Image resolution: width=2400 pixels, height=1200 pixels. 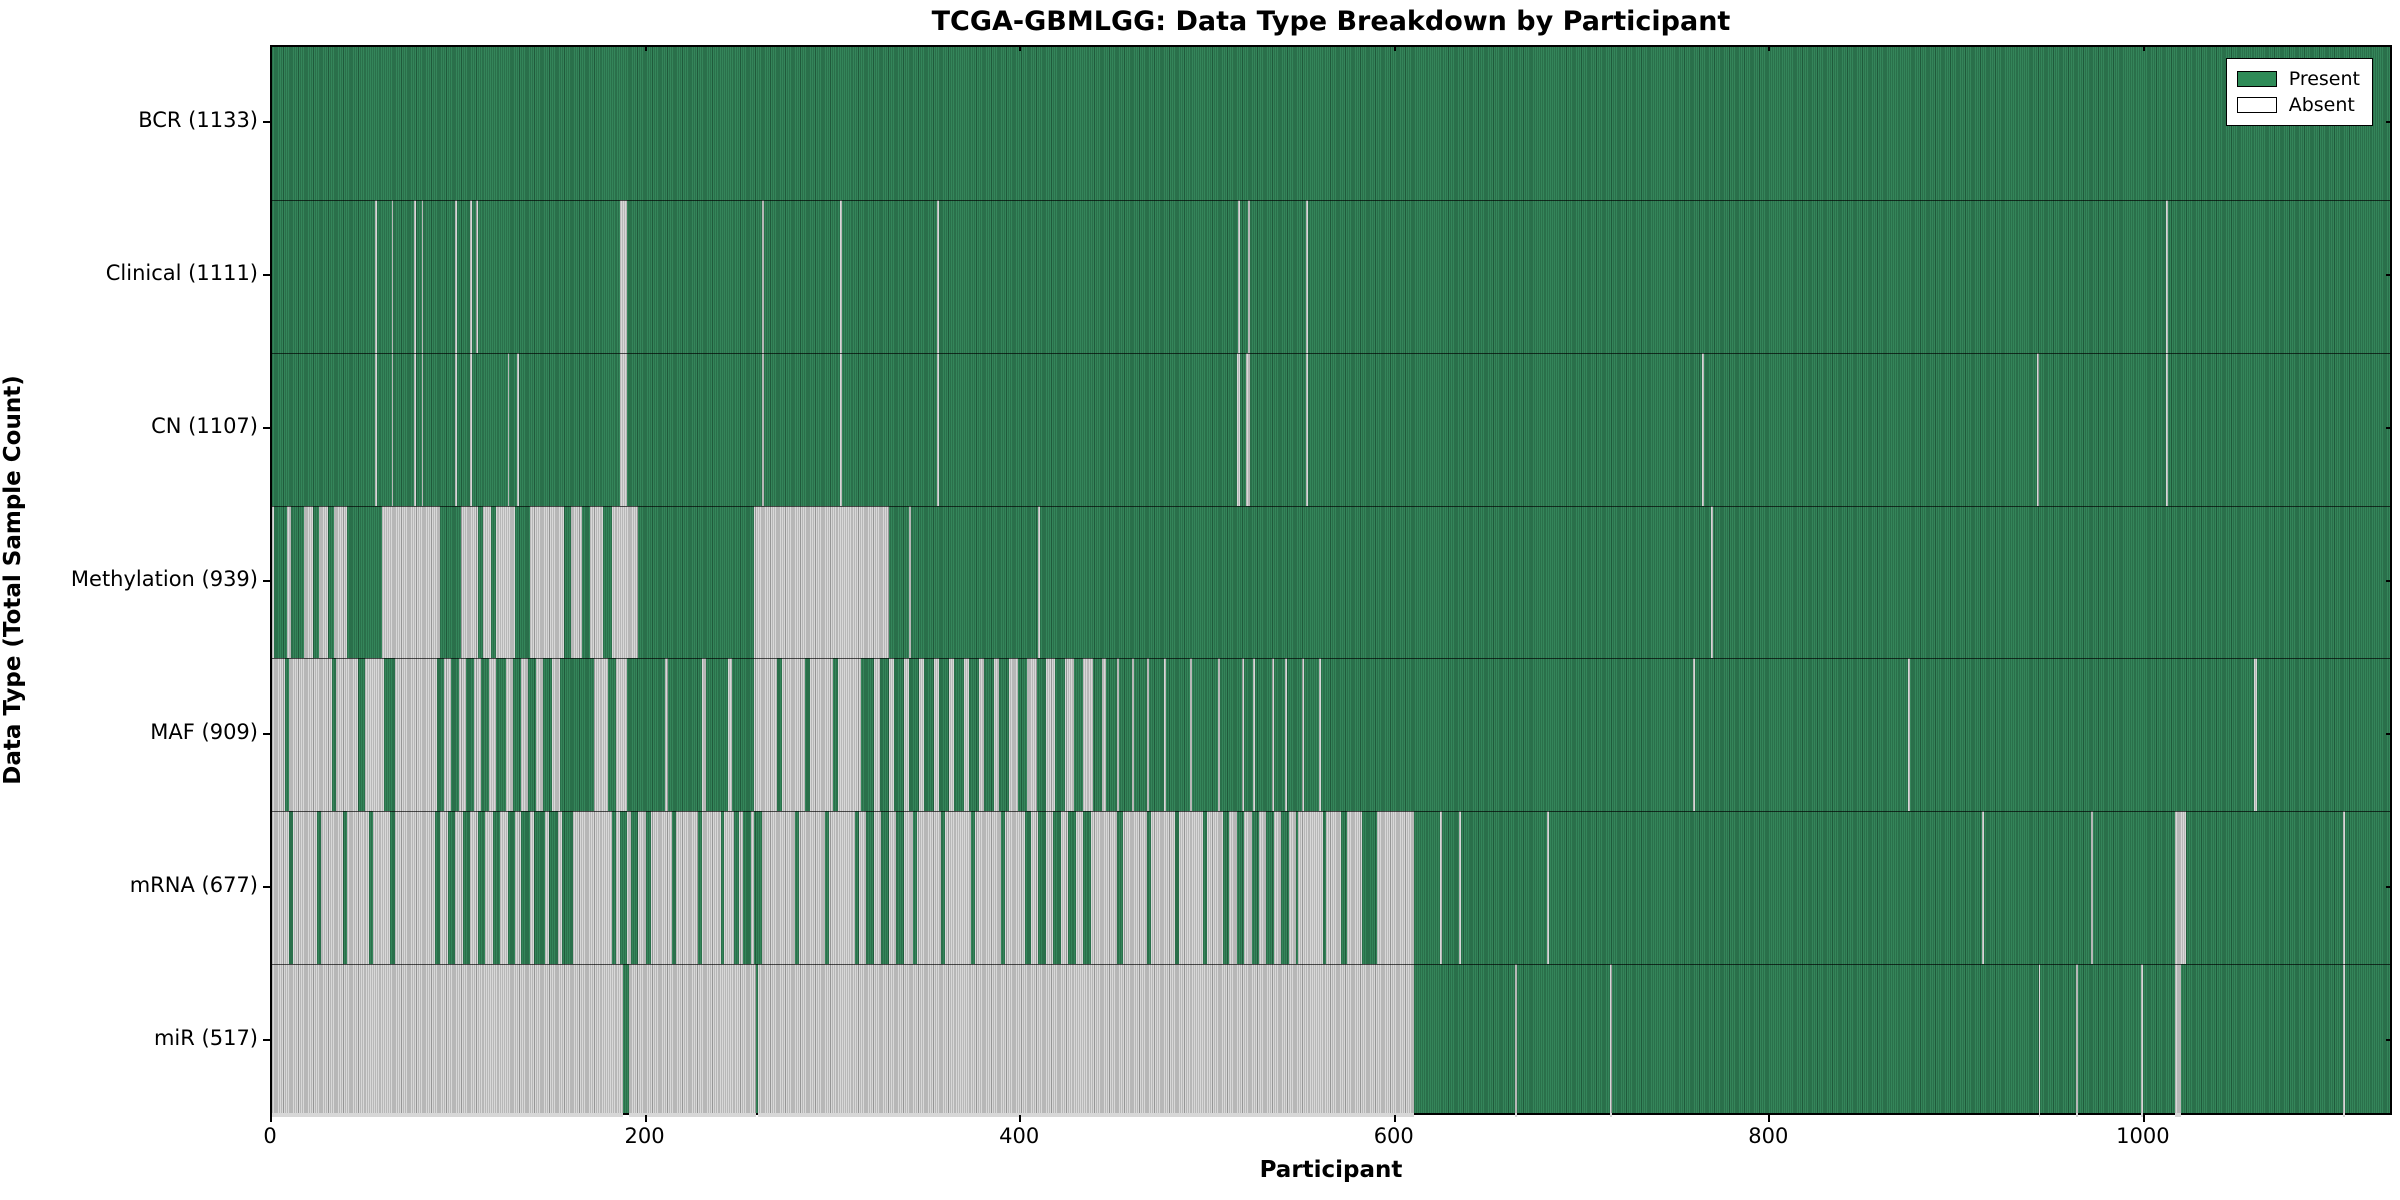 What do you see at coordinates (1394, 1118) in the screenshot?
I see `x-tick-mark` at bounding box center [1394, 1118].